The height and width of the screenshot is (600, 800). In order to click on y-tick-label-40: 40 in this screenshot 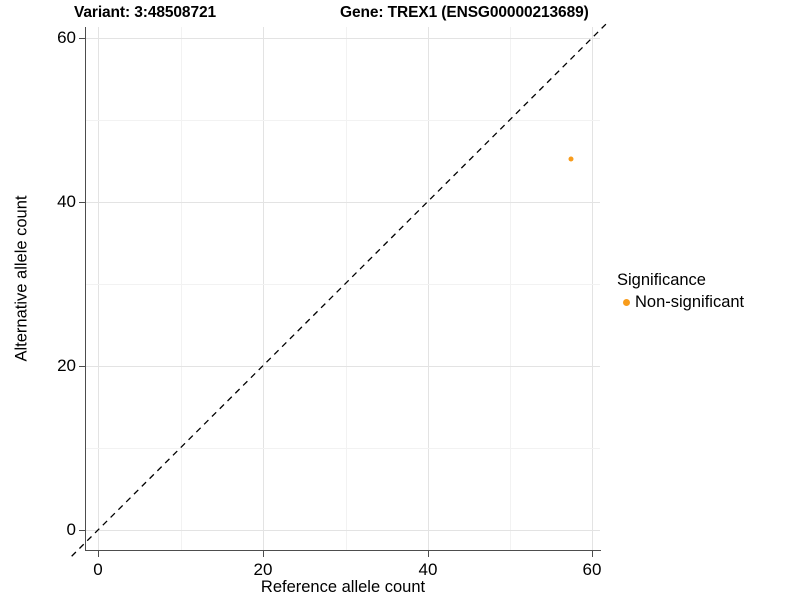, I will do `click(66, 201)`.